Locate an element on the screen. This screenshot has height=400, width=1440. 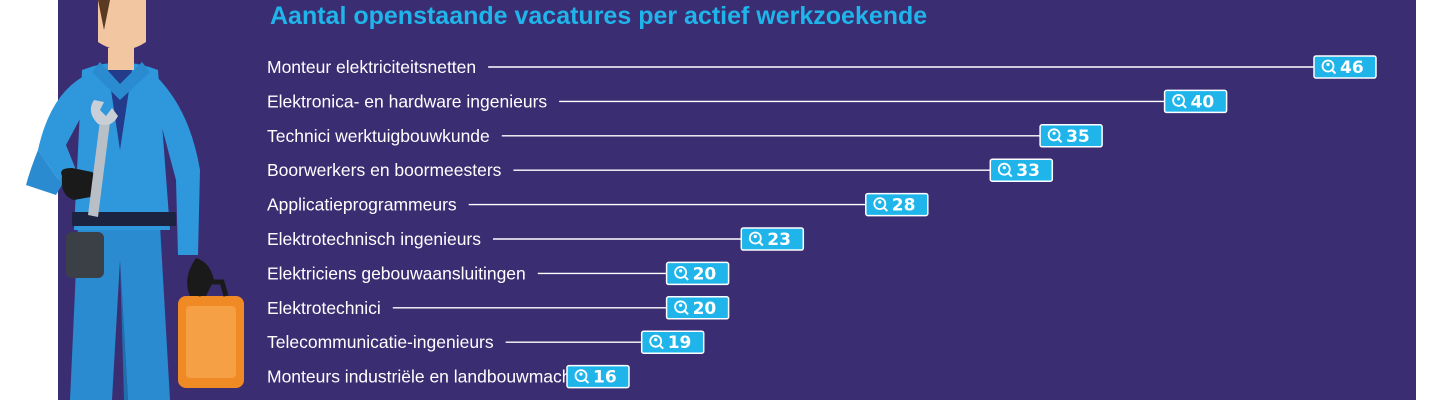
value-badge: 19 is located at coordinates (672, 342).